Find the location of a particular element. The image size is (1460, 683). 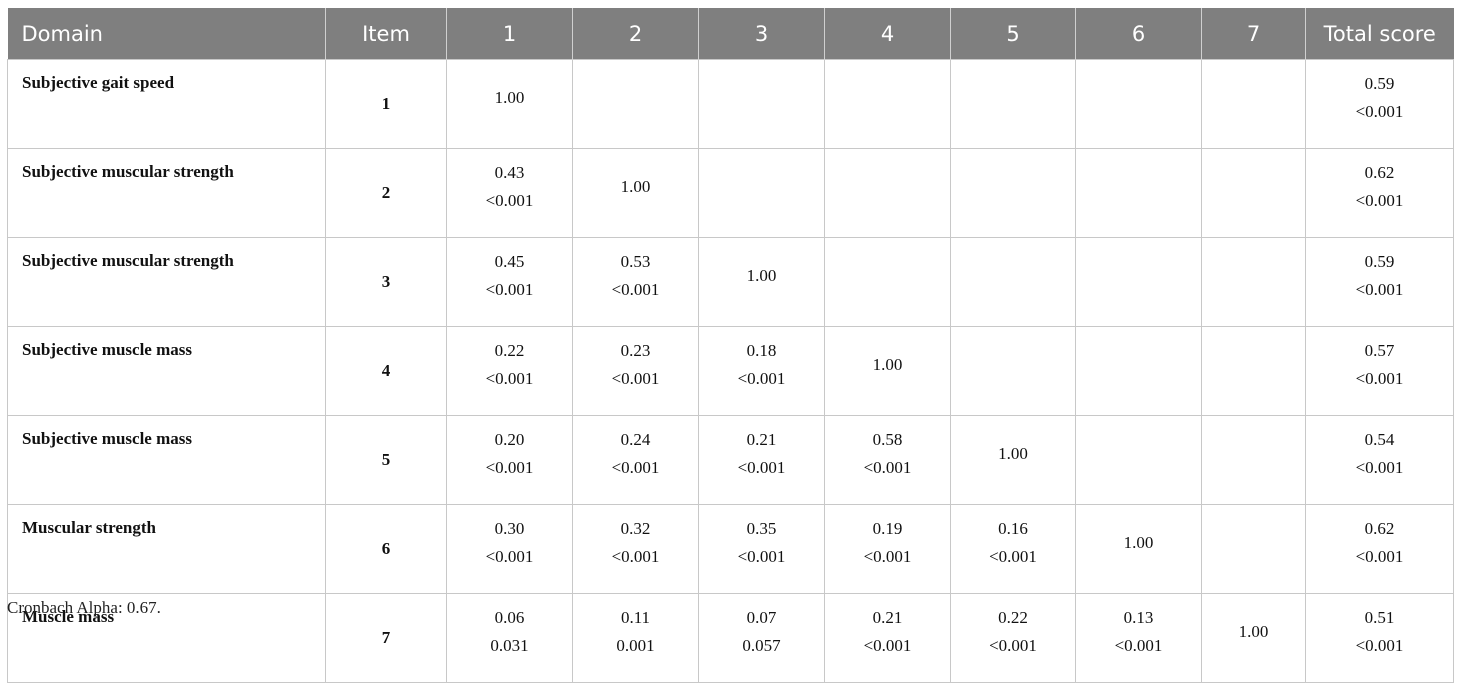

total-score-cell: 0.51 <0.001 is located at coordinates (1379, 638).